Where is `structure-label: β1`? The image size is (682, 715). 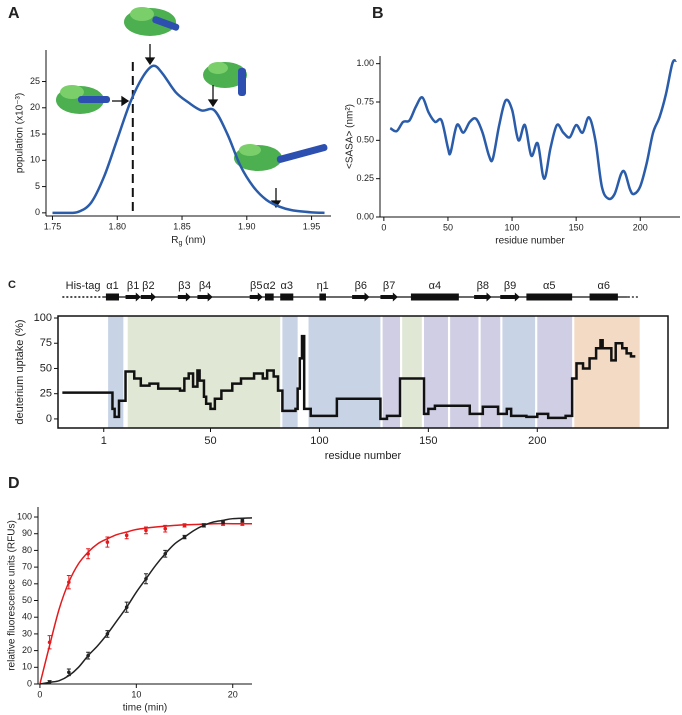
structure-label: β1 is located at coordinates (133, 286).